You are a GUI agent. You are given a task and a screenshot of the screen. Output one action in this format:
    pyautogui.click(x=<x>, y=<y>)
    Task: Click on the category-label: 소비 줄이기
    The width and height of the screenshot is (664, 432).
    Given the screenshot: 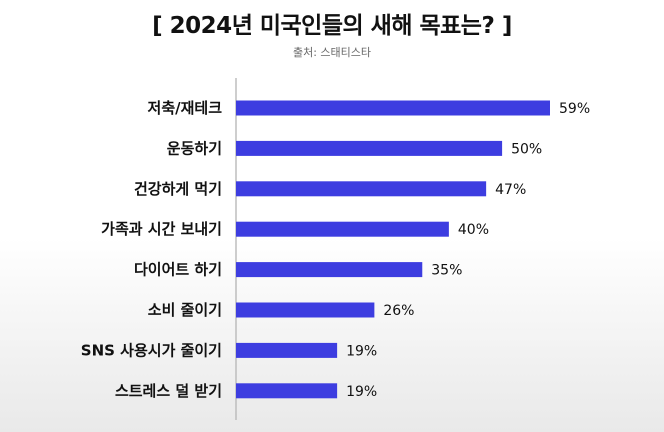 What is the action you would take?
    pyautogui.click(x=185, y=310)
    